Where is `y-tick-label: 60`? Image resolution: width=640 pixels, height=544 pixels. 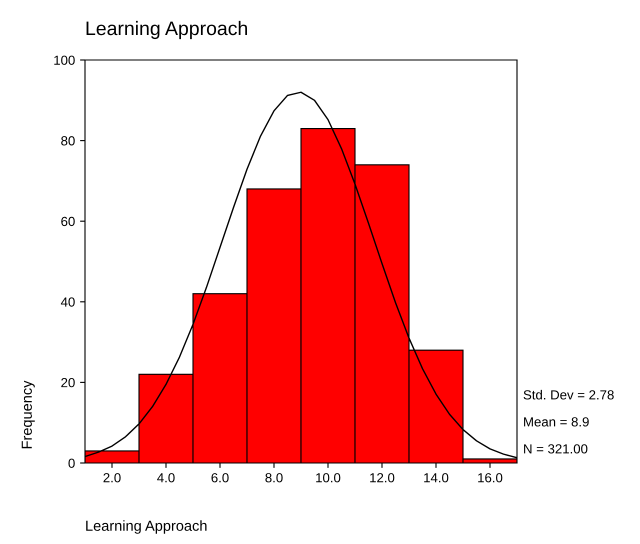
y-tick-label: 60 is located at coordinates (68, 221).